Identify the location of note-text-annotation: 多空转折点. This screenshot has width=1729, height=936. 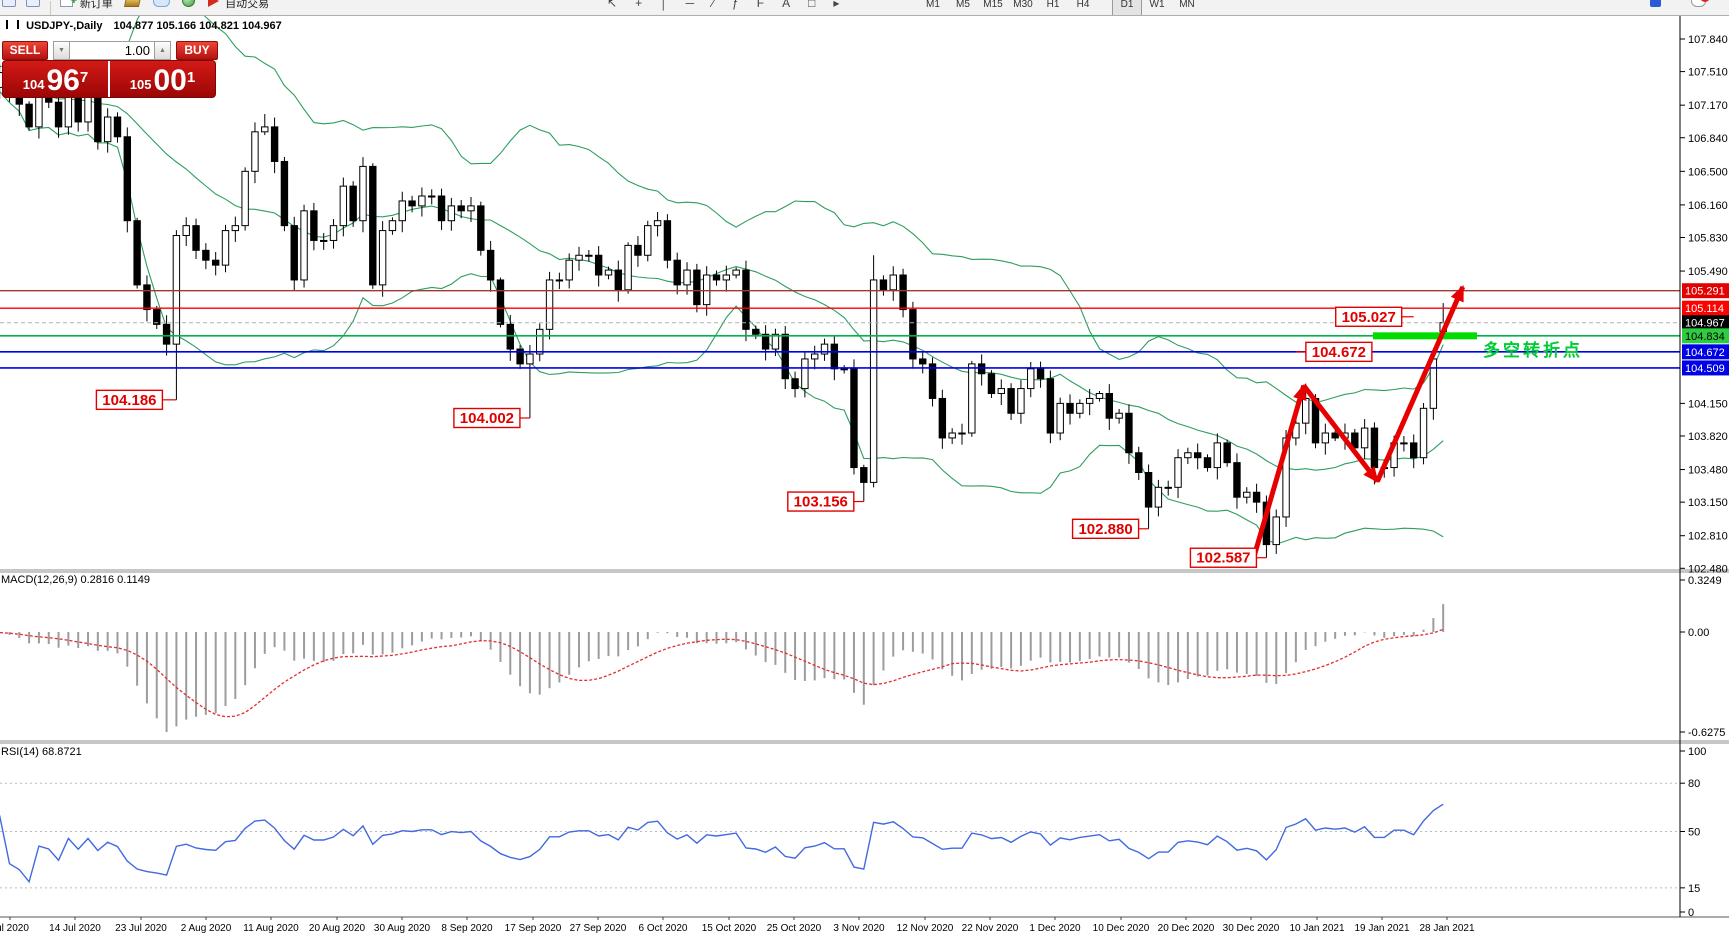
(1533, 350).